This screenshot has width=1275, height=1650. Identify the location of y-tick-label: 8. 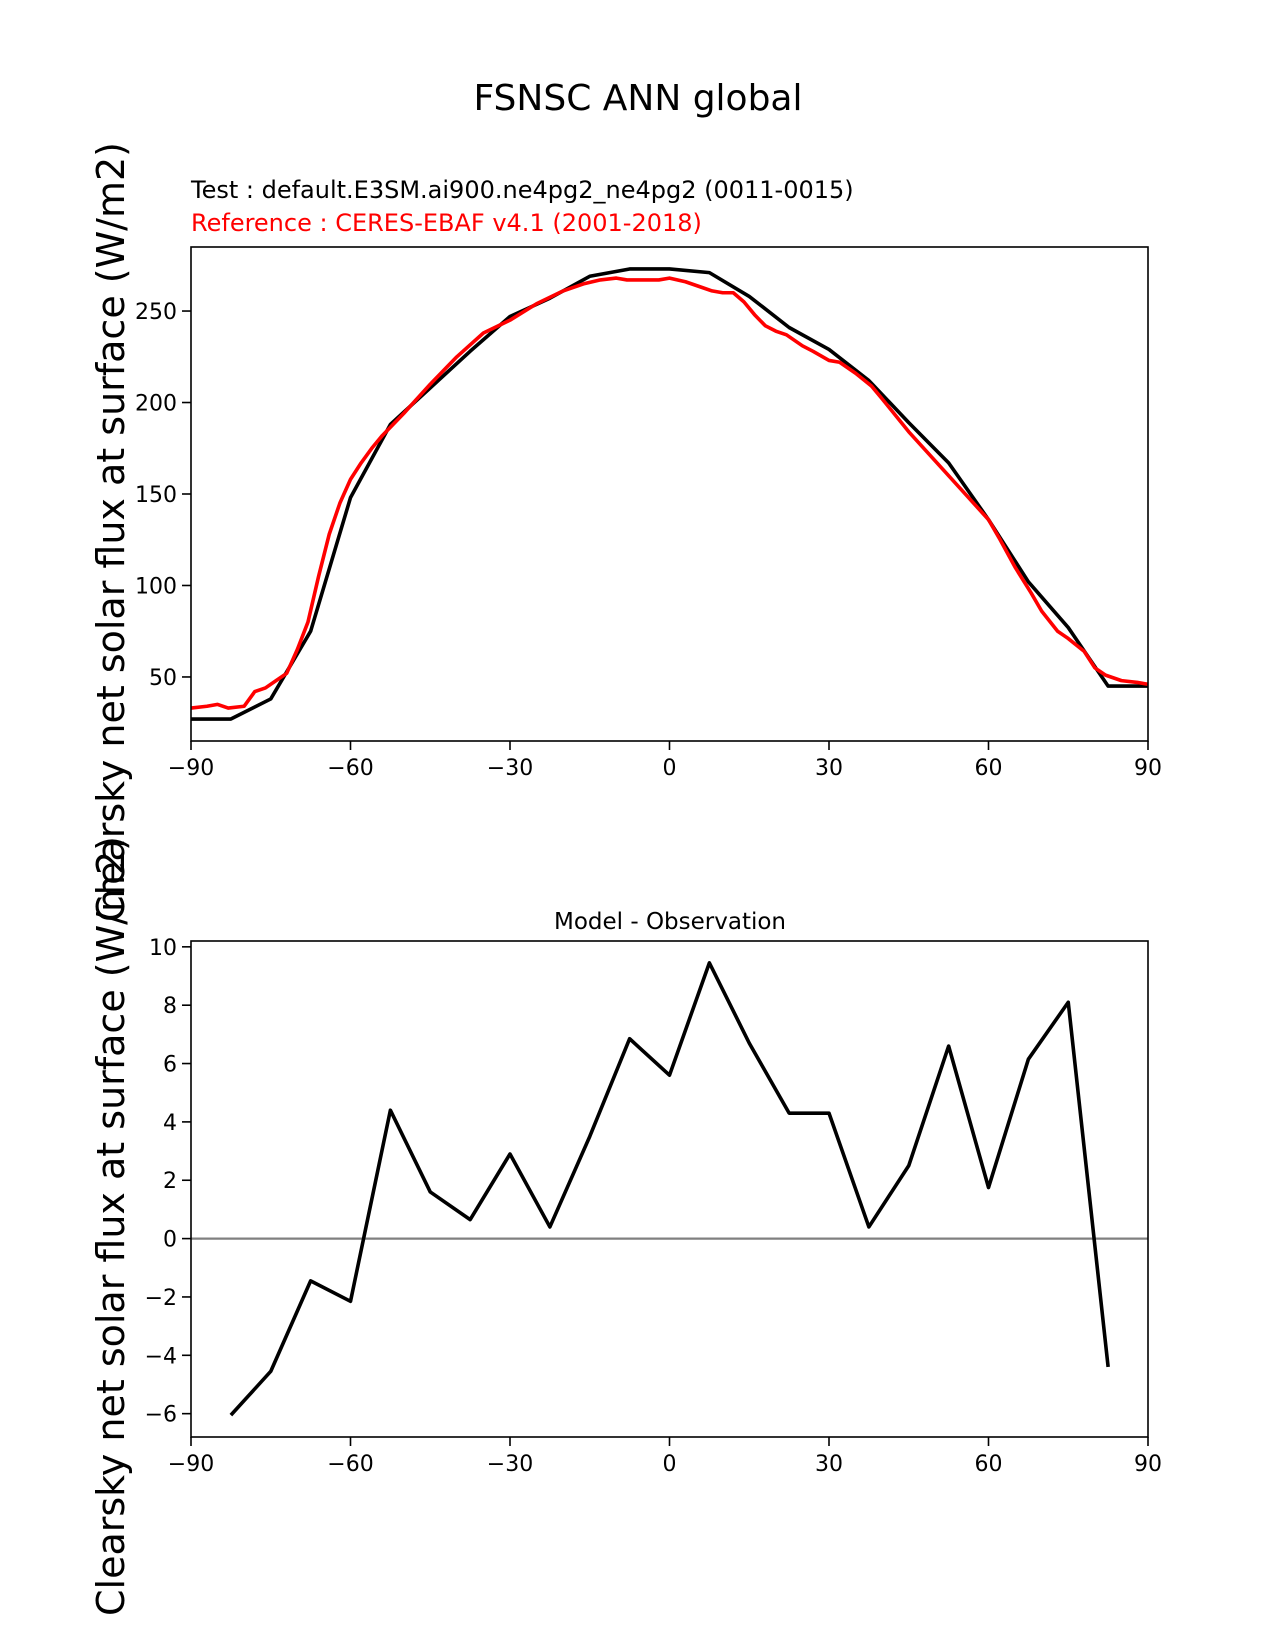
(170, 1006).